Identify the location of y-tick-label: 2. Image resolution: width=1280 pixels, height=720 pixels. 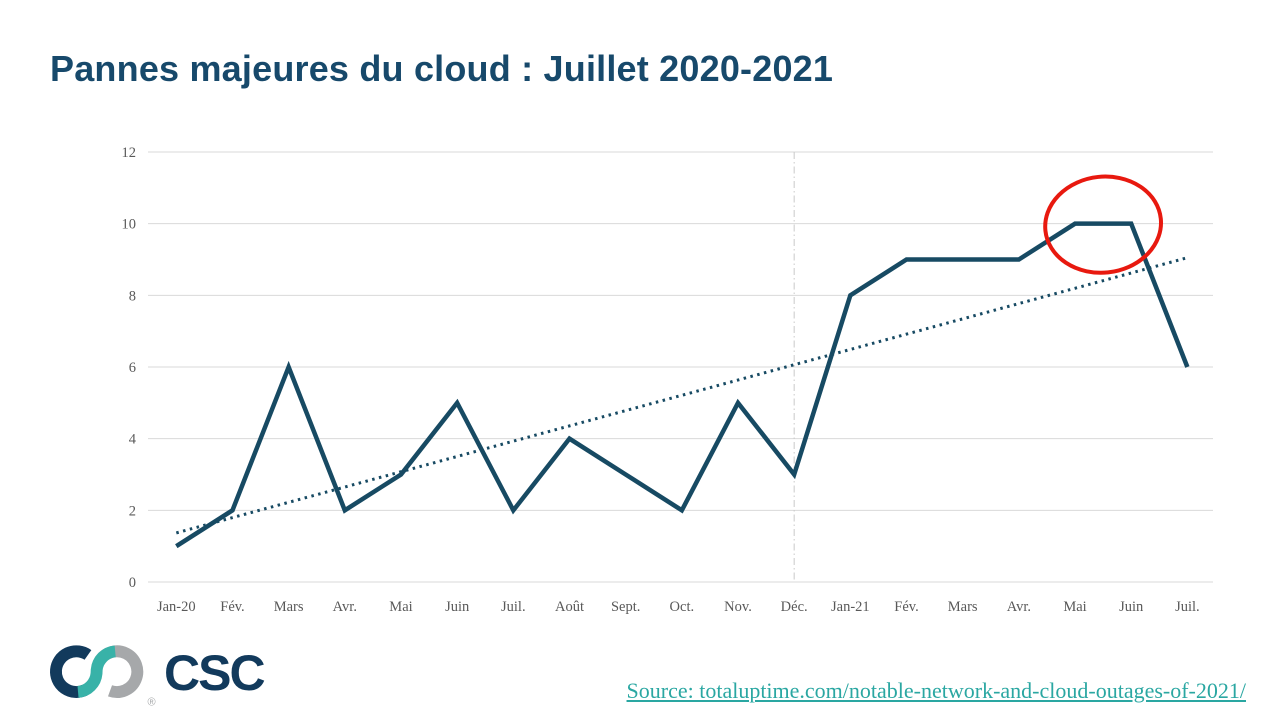
(132, 511).